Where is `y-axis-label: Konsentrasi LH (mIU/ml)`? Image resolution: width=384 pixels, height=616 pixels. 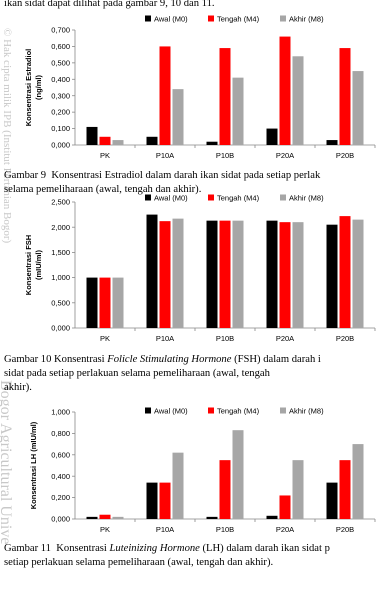 y-axis-label: Konsentrasi LH (mIU/ml) is located at coordinates (33, 465).